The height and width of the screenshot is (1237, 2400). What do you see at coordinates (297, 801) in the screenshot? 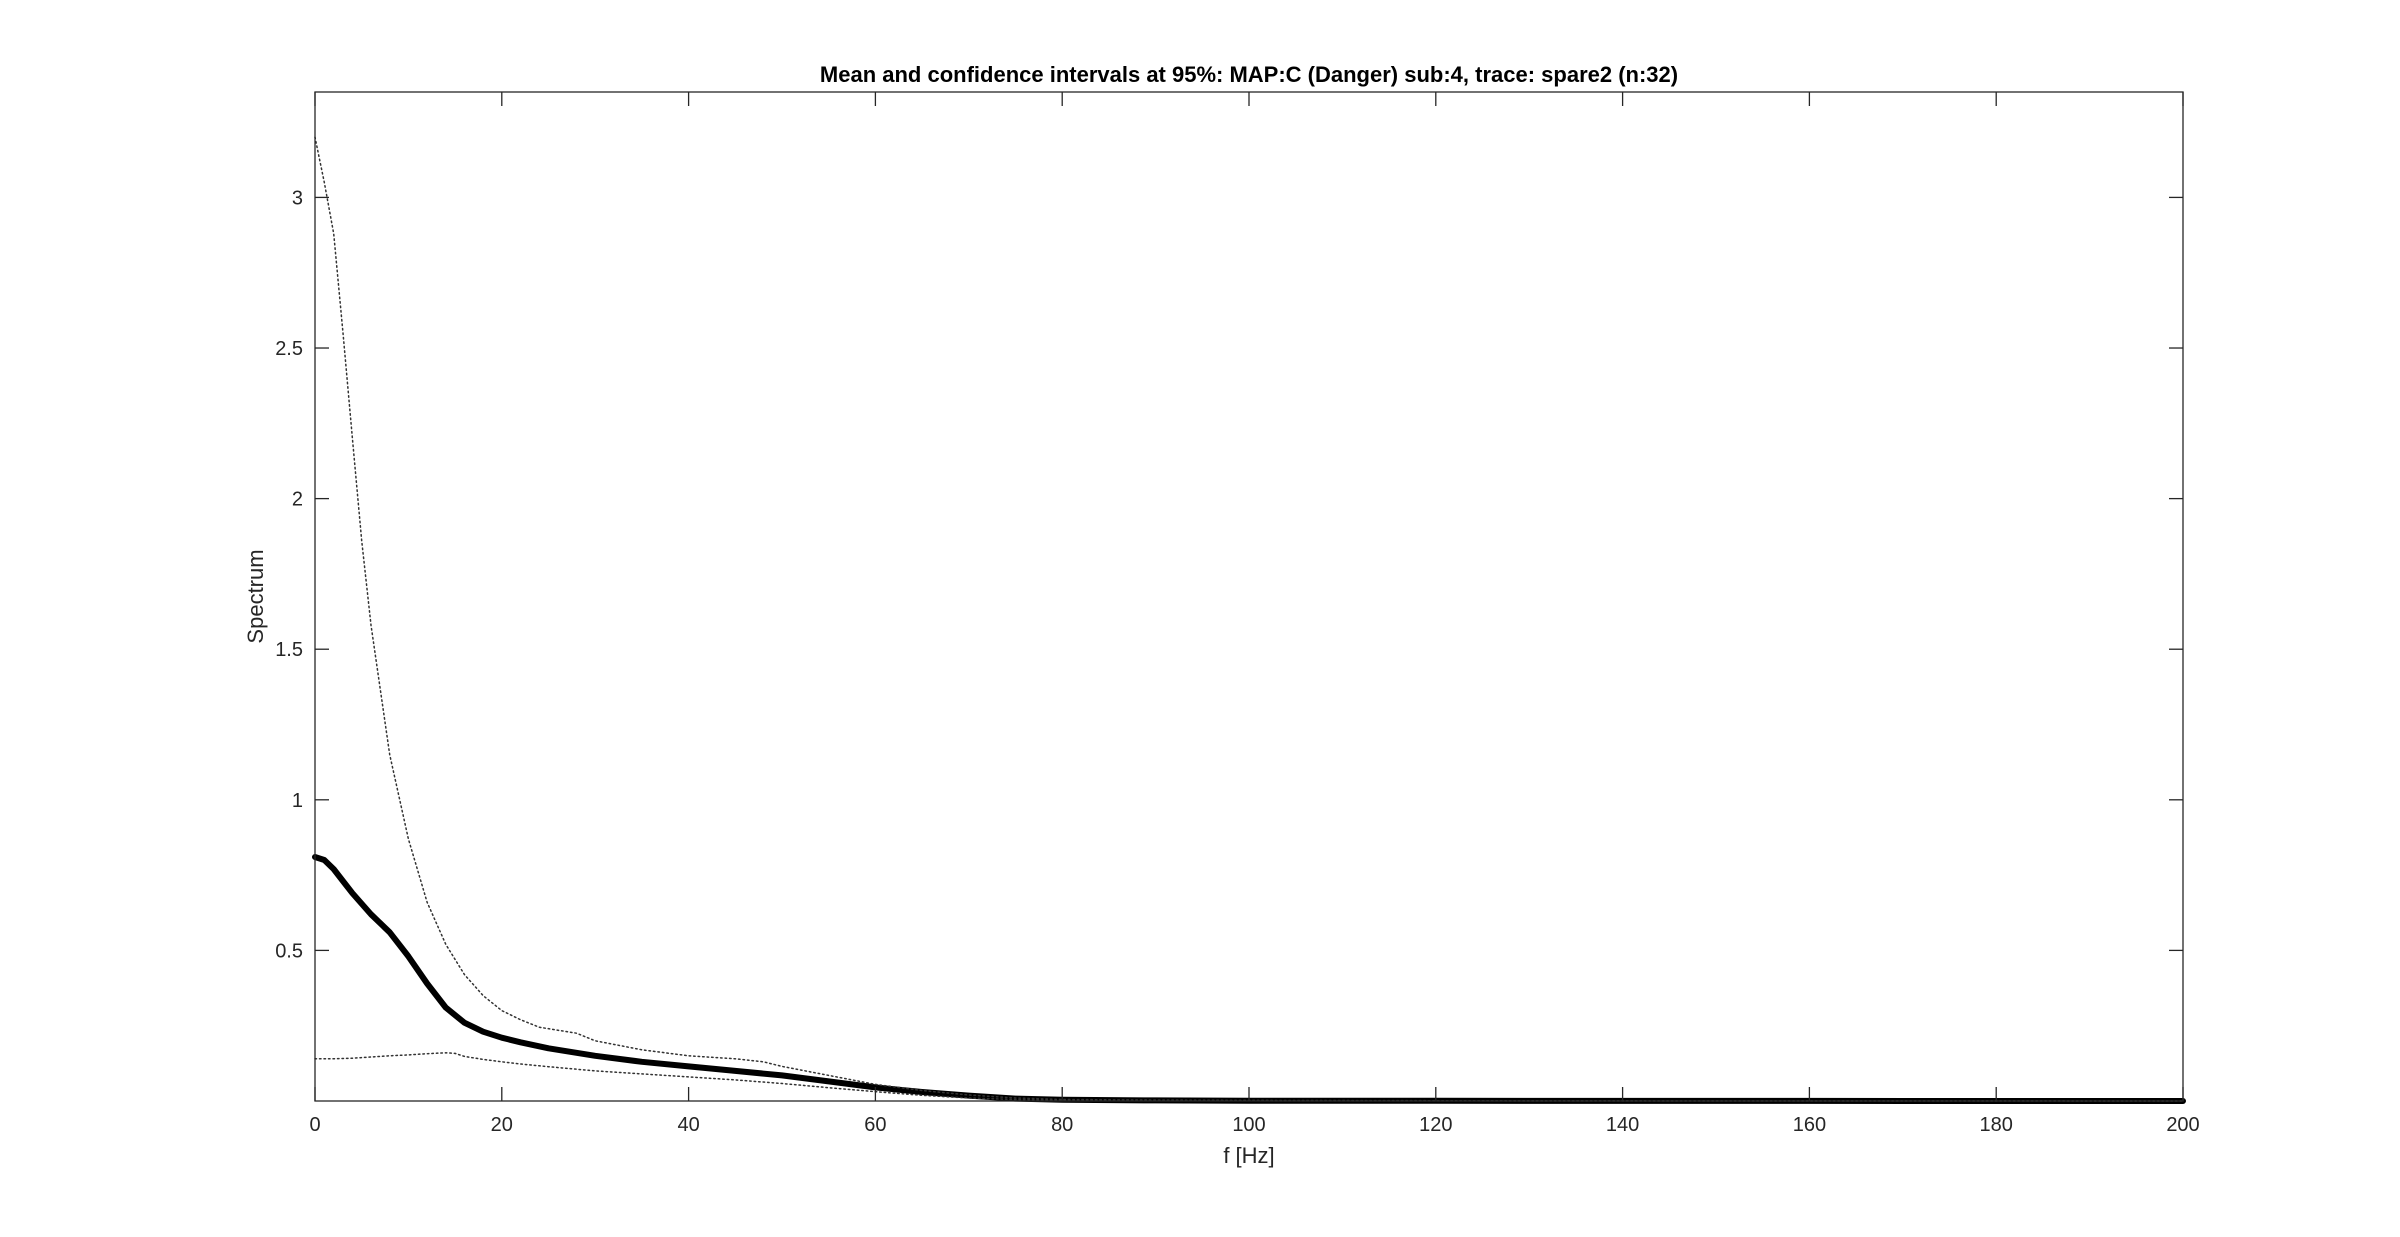
I see `y-tick-label: 1` at bounding box center [297, 801].